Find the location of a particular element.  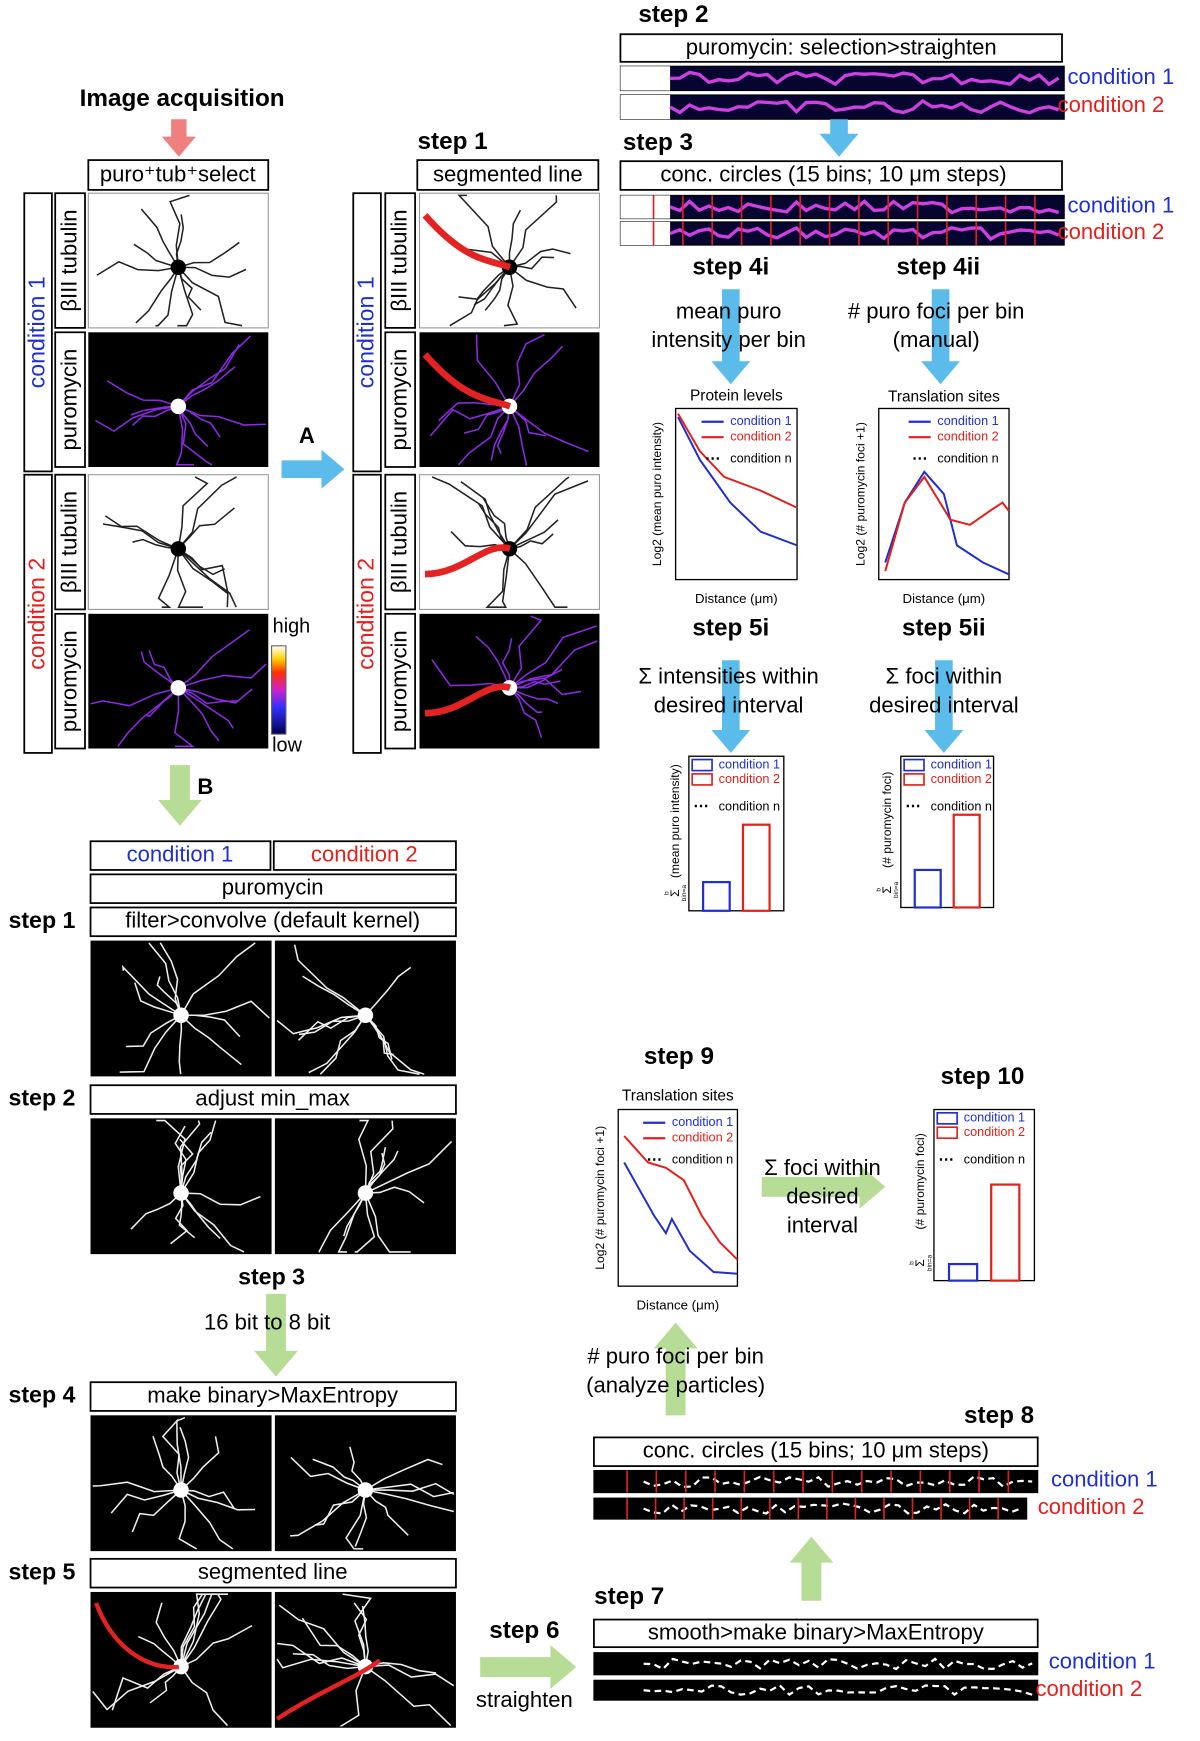

step-title: step 5ii is located at coordinates (944, 628).